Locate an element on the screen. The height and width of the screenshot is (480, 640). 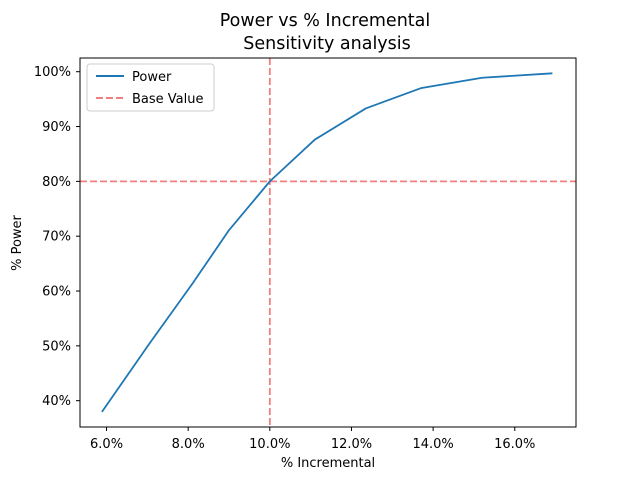
x-tick-label: 10.0% is located at coordinates (269, 444).